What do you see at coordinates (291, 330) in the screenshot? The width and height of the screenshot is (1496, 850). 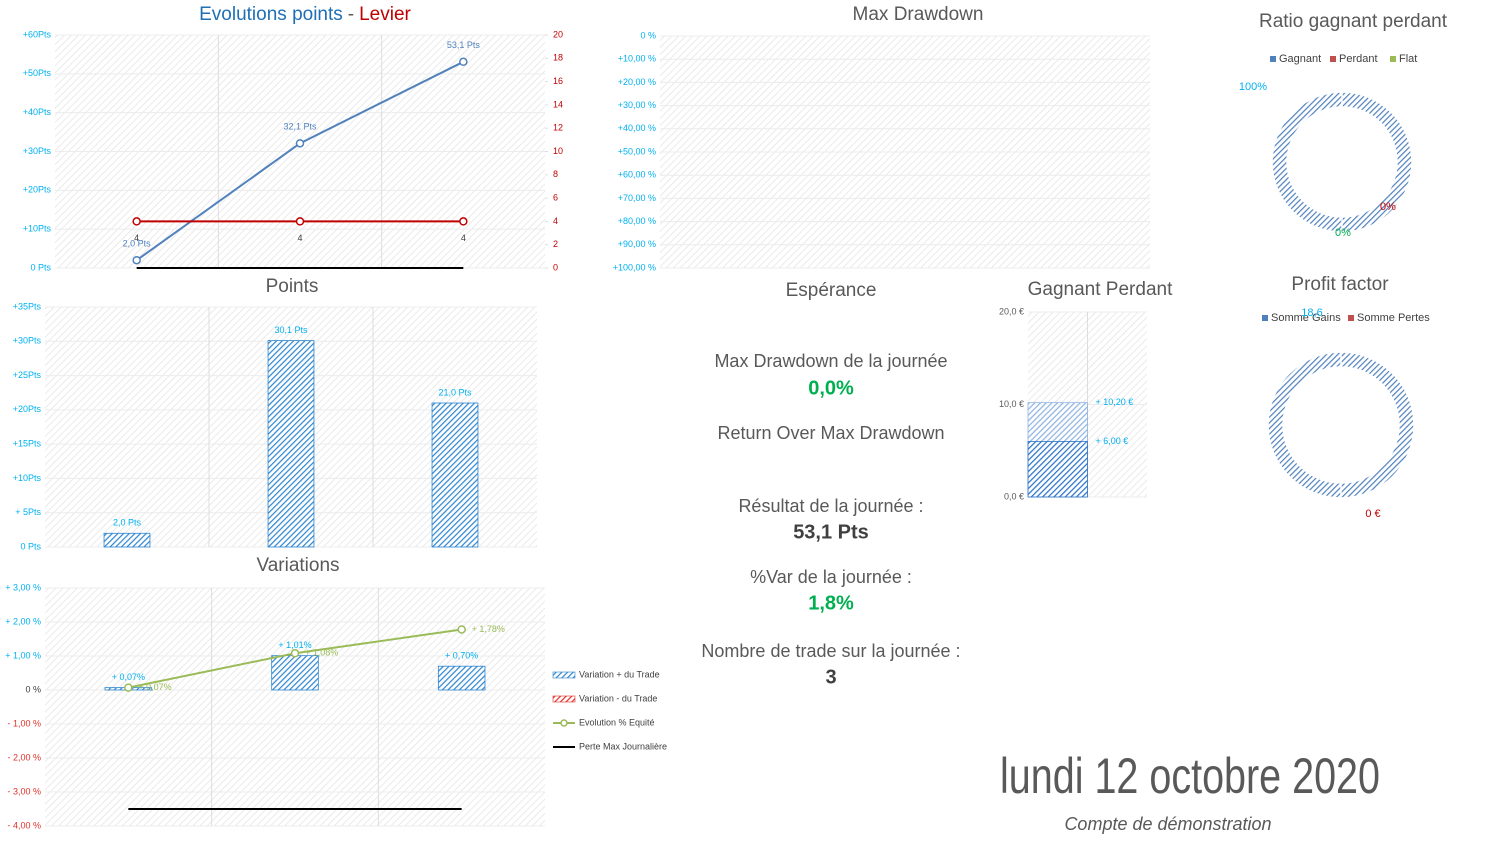 I see `data-label: 30,1 Pts` at bounding box center [291, 330].